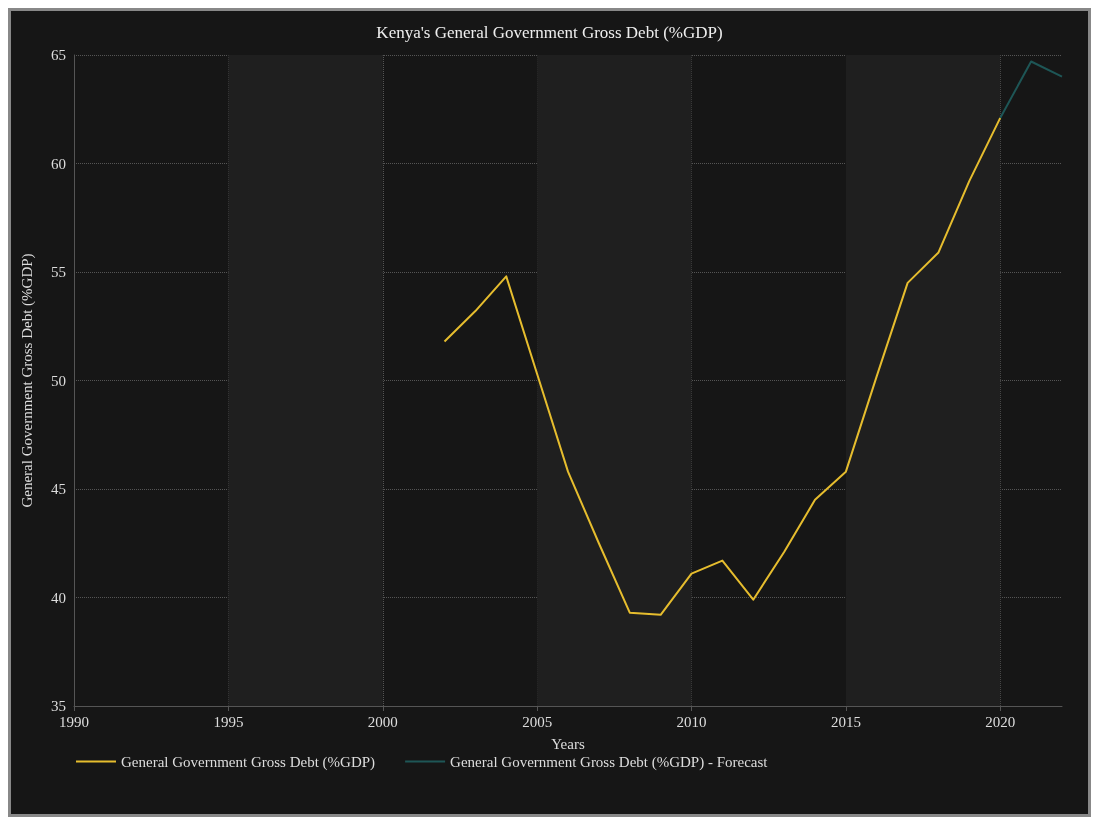  Describe the element at coordinates (58, 597) in the screenshot. I see `y-tick-label: 40` at that location.